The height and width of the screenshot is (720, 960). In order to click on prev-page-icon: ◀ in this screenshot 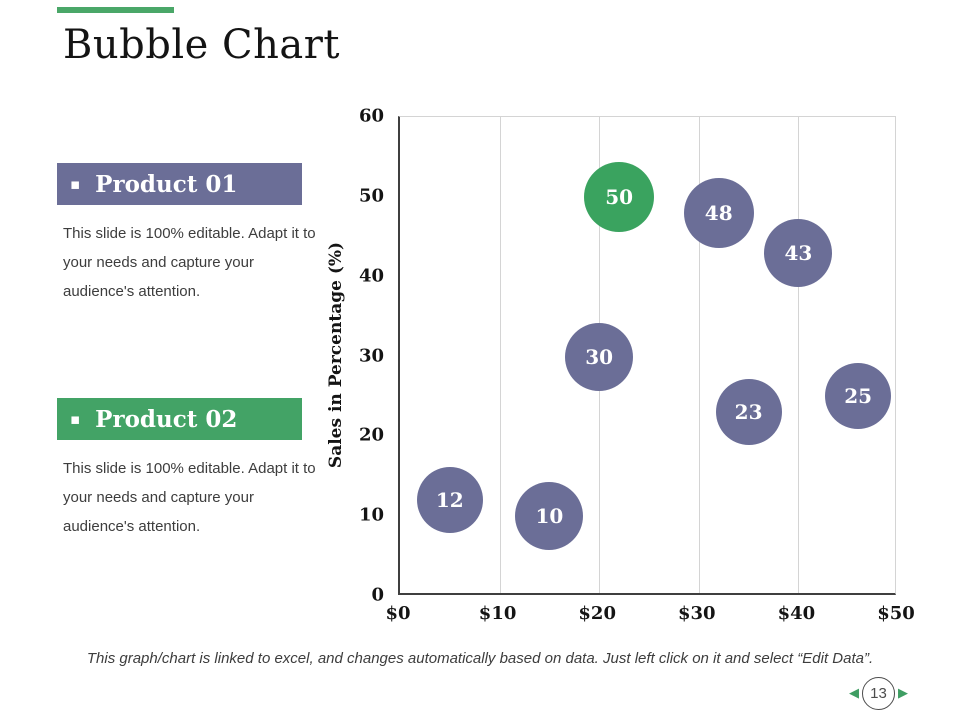, I will do `click(854, 693)`.